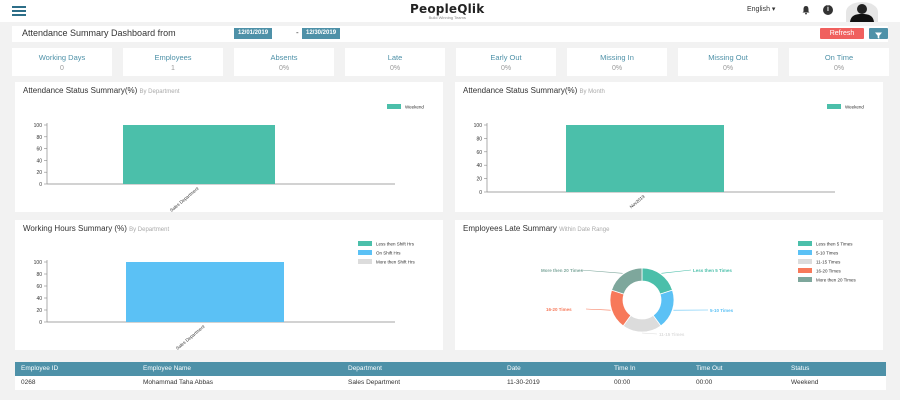 The image size is (900, 400). Describe the element at coordinates (388, 253) in the screenshot. I see `legend-label: On Shift Hrs` at that location.